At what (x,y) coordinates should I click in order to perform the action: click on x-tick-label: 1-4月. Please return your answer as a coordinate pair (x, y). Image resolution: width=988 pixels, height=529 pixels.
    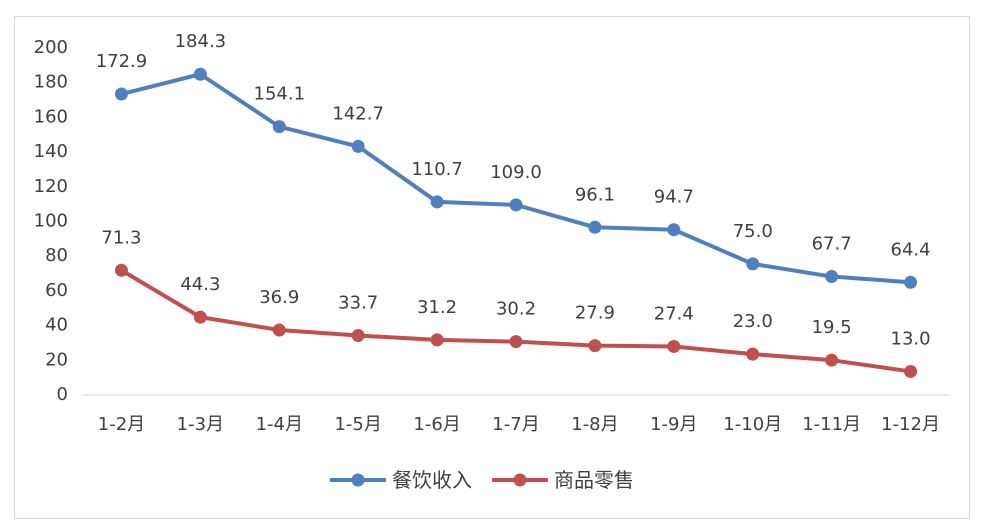
    Looking at the image, I should click on (279, 424).